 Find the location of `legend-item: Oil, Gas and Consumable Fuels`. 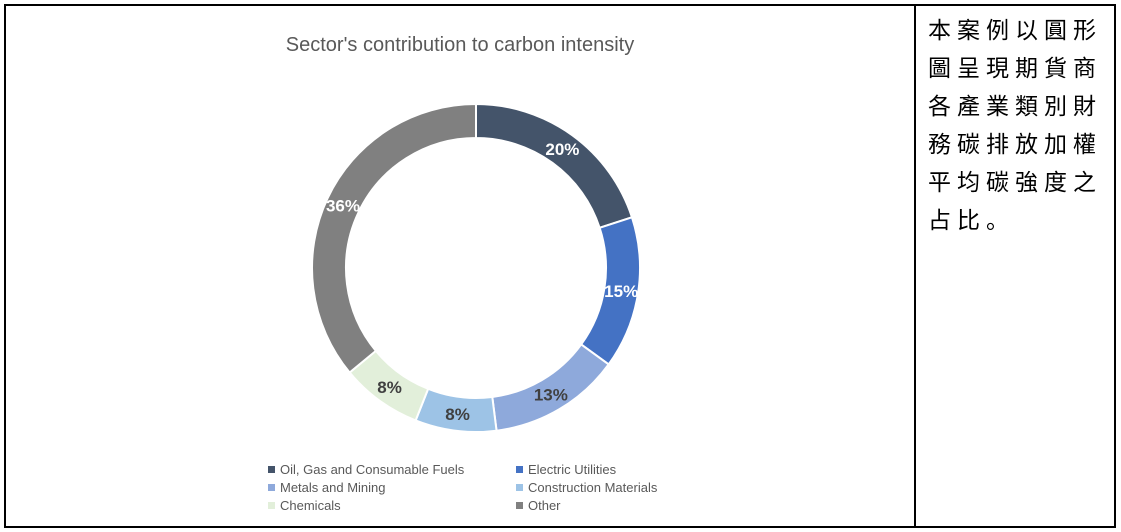

legend-item: Oil, Gas and Consumable Fuels is located at coordinates (392, 469).